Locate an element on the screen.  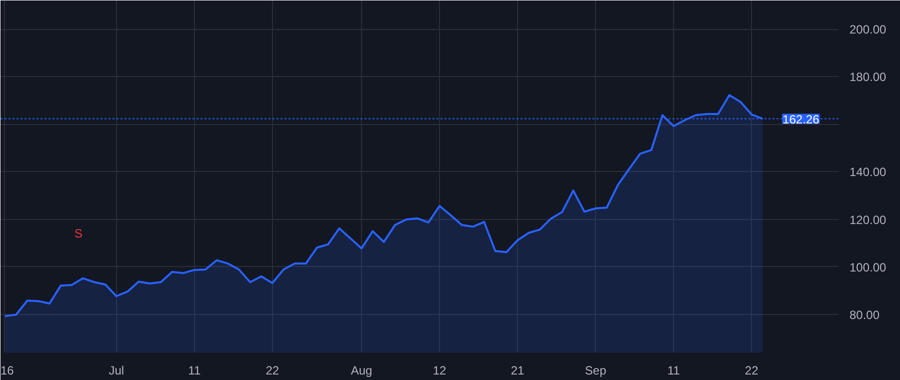
annotation: S is located at coordinates (78, 233).